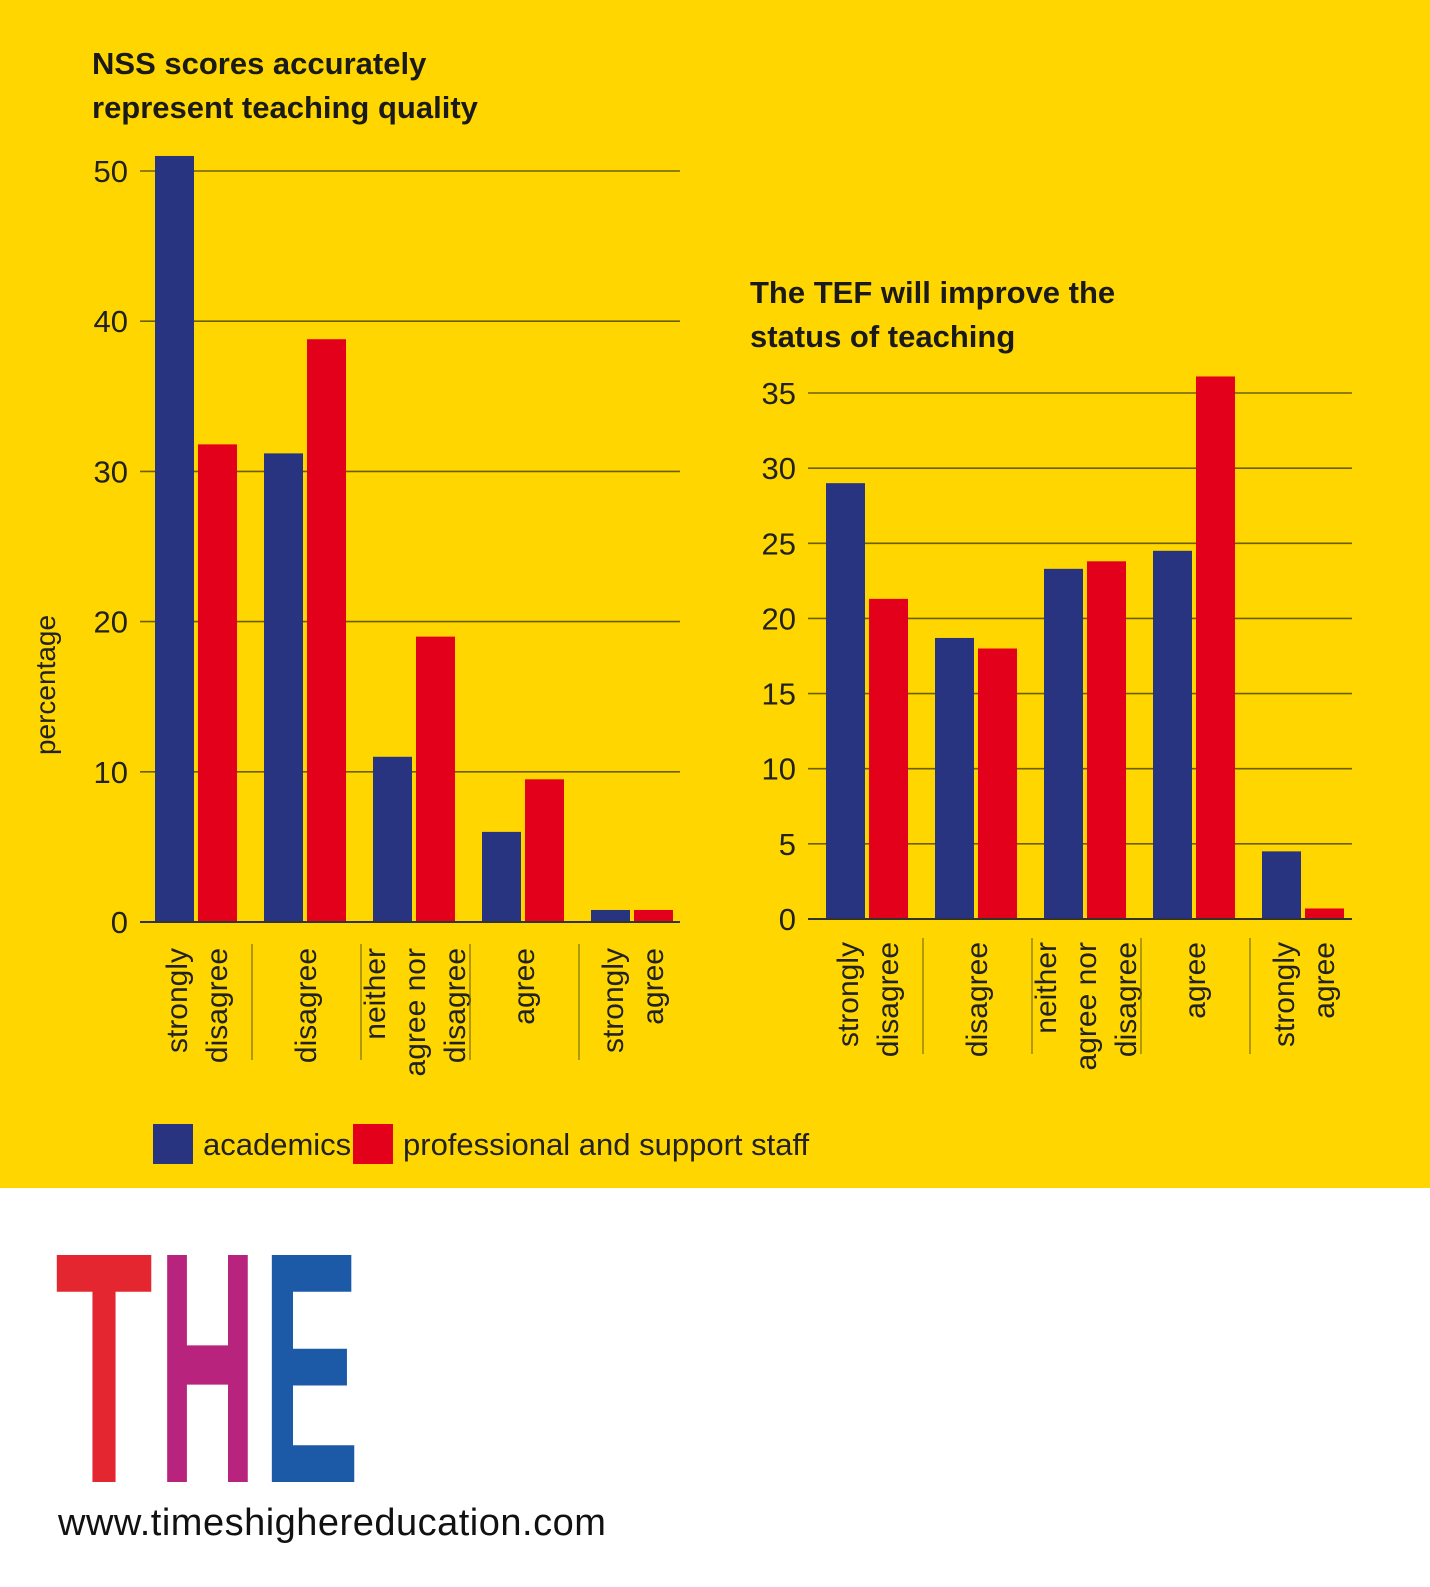  What do you see at coordinates (1046, 988) in the screenshot?
I see `chart2-category-label: neither` at bounding box center [1046, 988].